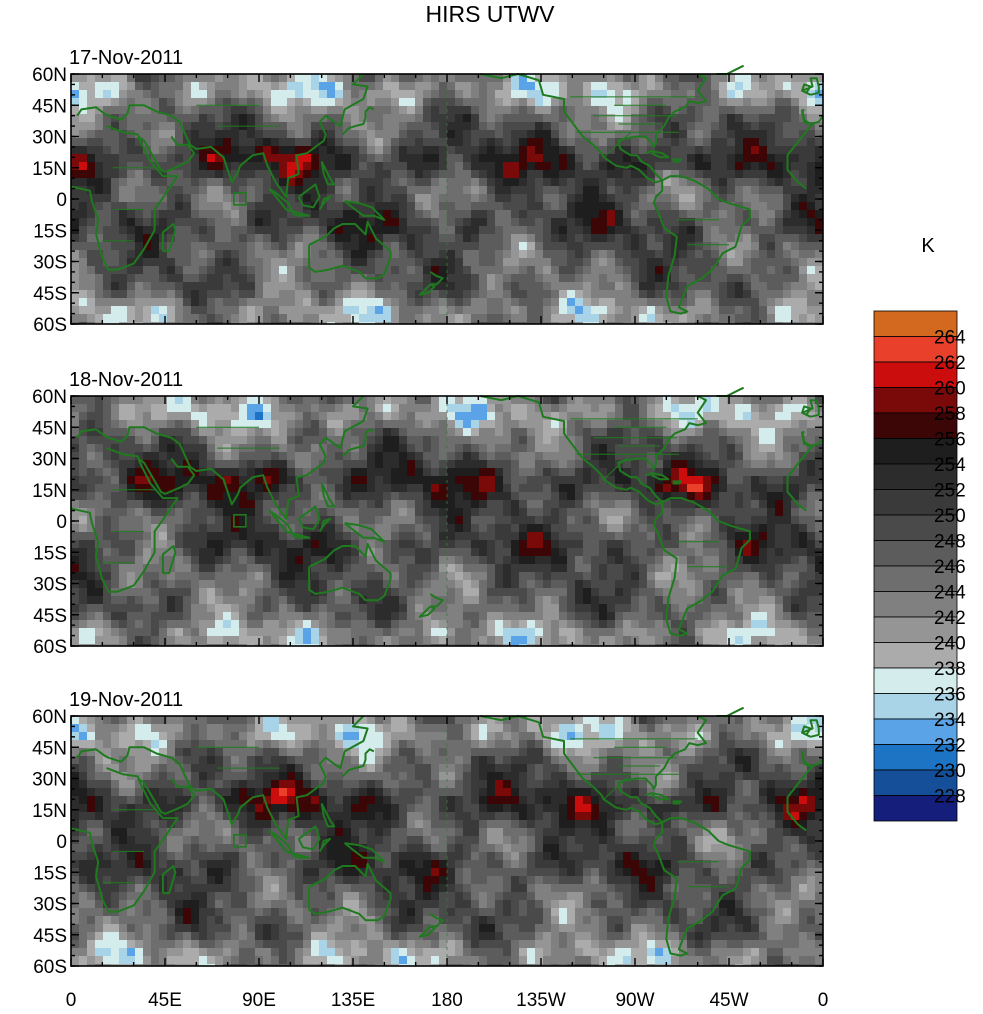 The image size is (983, 1014). Describe the element at coordinates (126, 58) in the screenshot. I see `panel-date-1: 17-Nov-2011` at that location.